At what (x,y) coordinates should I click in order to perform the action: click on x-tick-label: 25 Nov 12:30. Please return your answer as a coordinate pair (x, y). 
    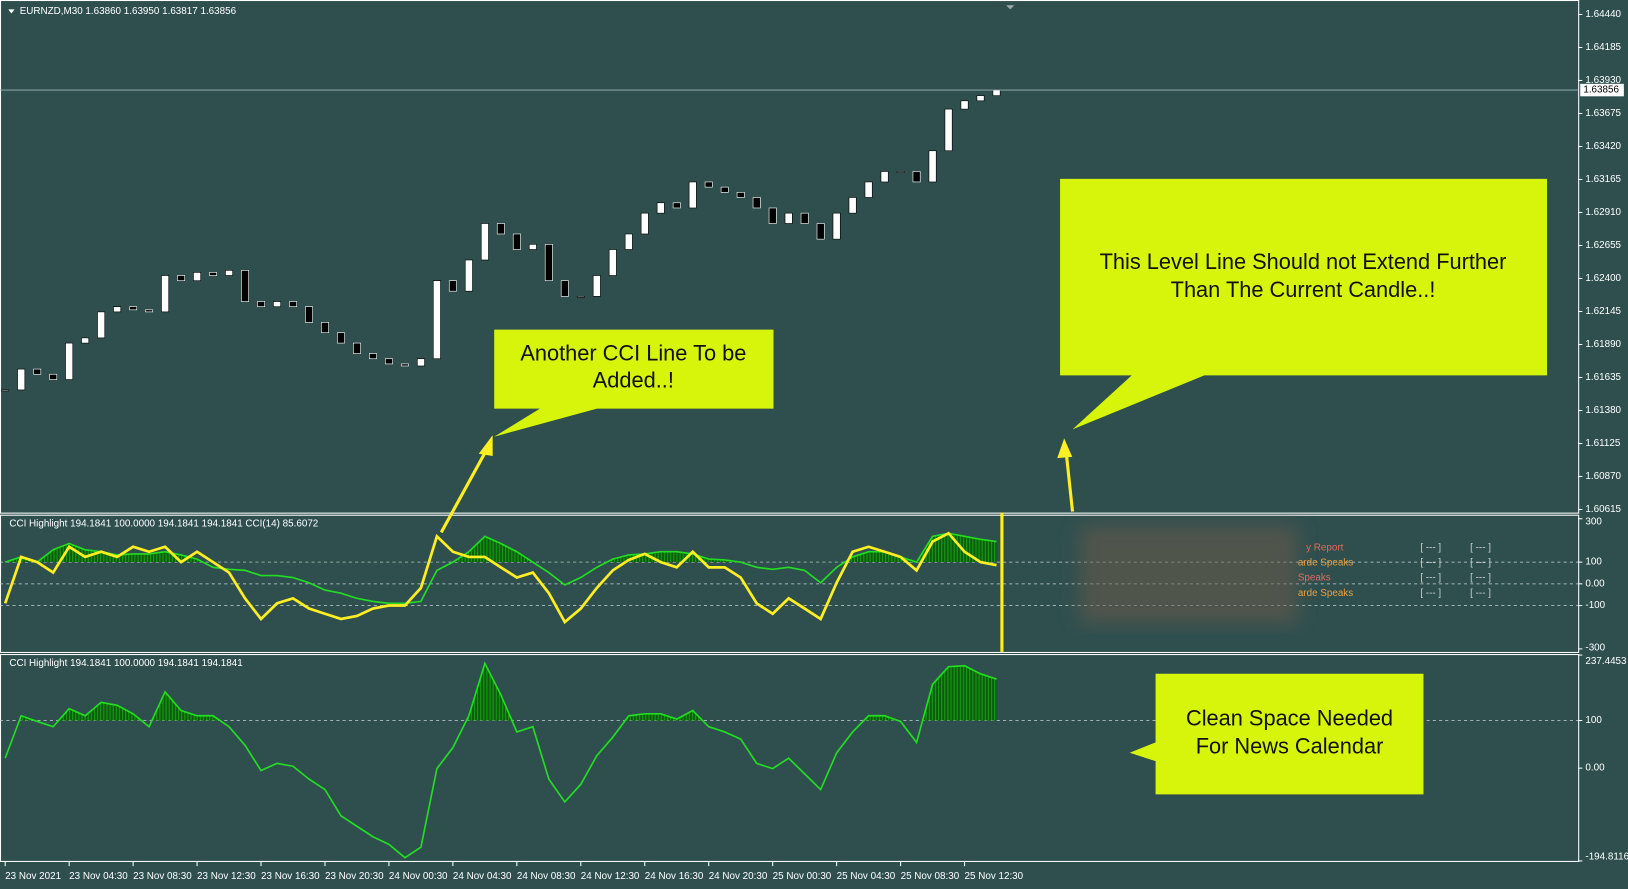
    Looking at the image, I should click on (994, 876).